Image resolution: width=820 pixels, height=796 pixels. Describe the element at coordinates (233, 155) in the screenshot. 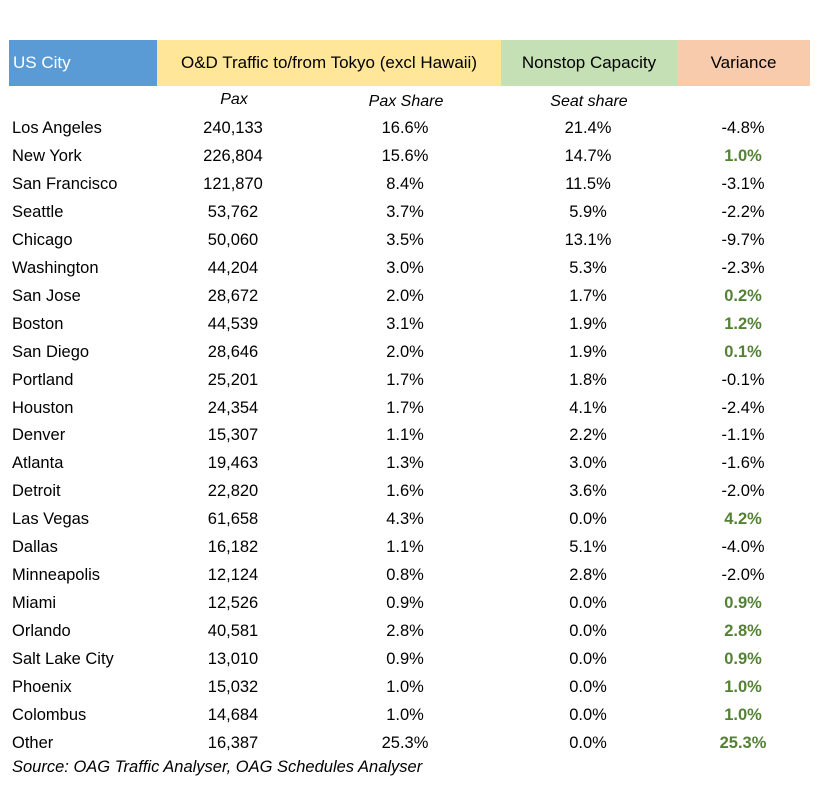

I see `cell-pax: 226,804` at that location.